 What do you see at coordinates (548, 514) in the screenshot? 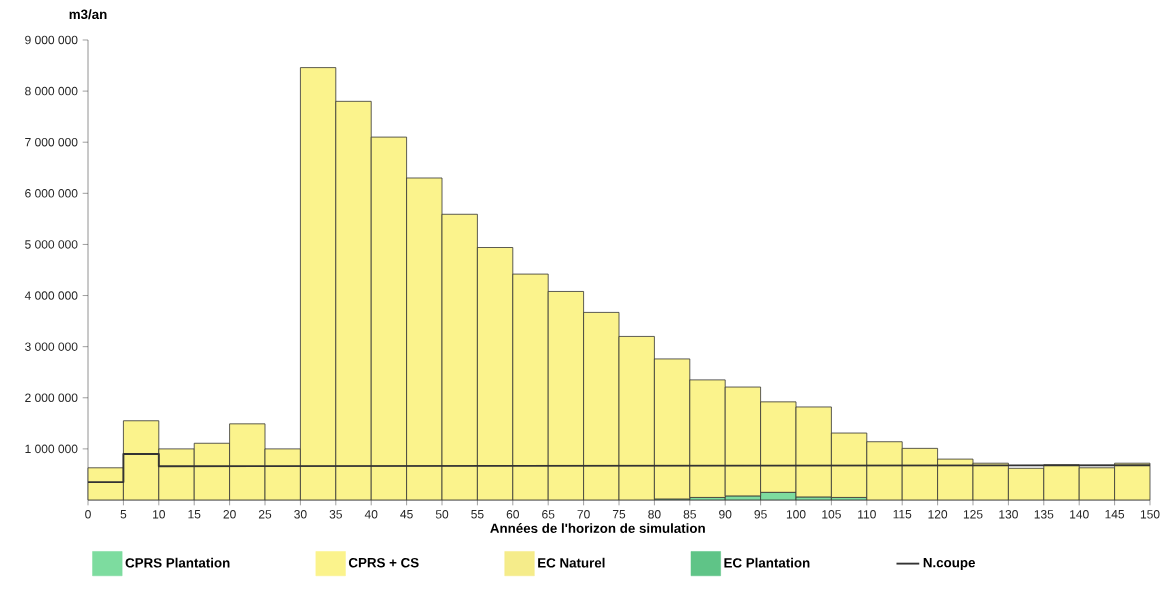
I see `x-tick-label: 65` at bounding box center [548, 514].